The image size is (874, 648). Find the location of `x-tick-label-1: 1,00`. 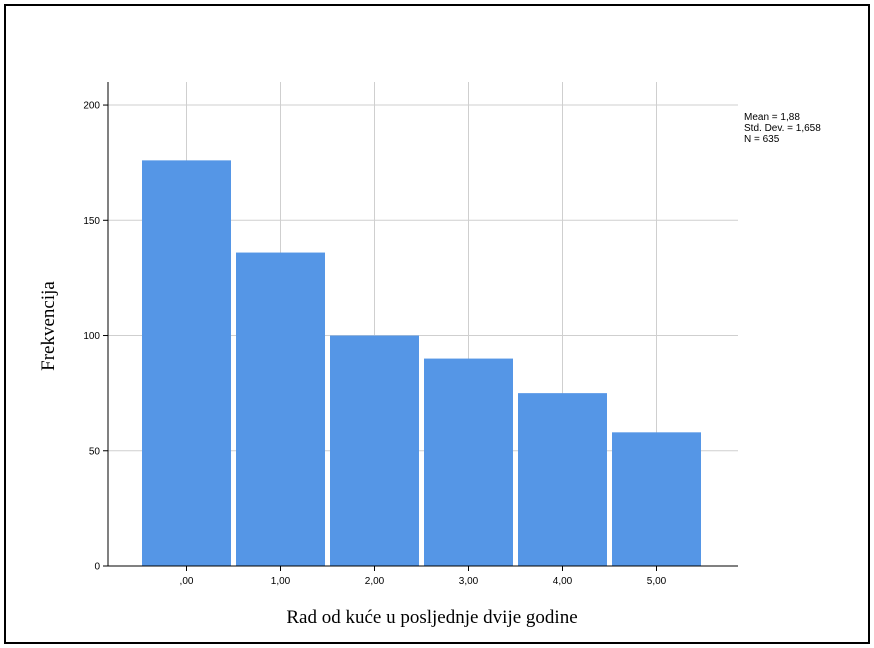

x-tick-label-1: 1,00 is located at coordinates (281, 581).